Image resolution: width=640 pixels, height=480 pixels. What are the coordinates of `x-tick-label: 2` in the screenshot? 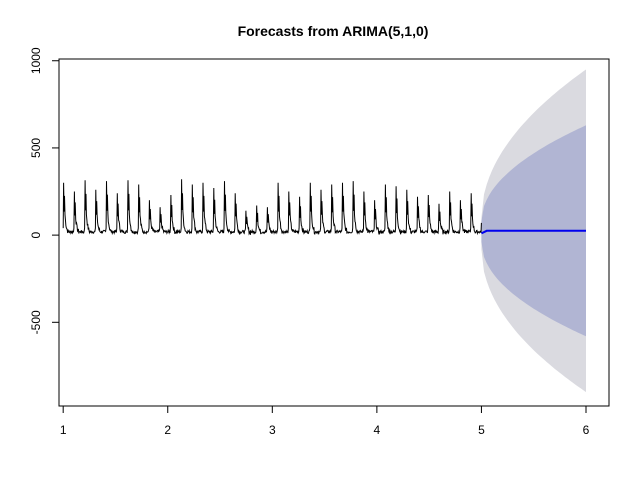 It's located at (167, 430).